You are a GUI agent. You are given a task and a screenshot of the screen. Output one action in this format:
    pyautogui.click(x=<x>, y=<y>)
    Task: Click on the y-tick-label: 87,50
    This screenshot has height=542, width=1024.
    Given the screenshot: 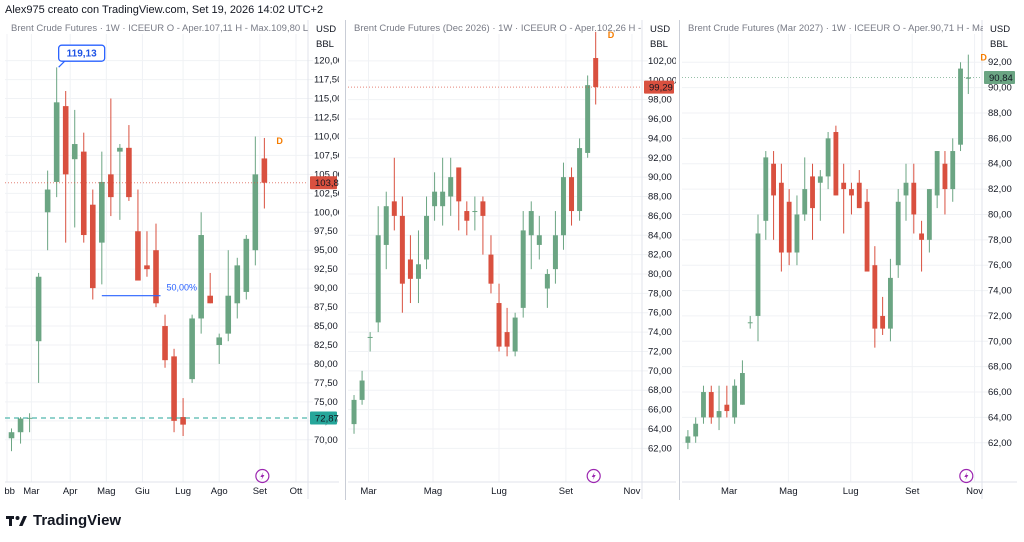 What is the action you would take?
    pyautogui.click(x=326, y=307)
    